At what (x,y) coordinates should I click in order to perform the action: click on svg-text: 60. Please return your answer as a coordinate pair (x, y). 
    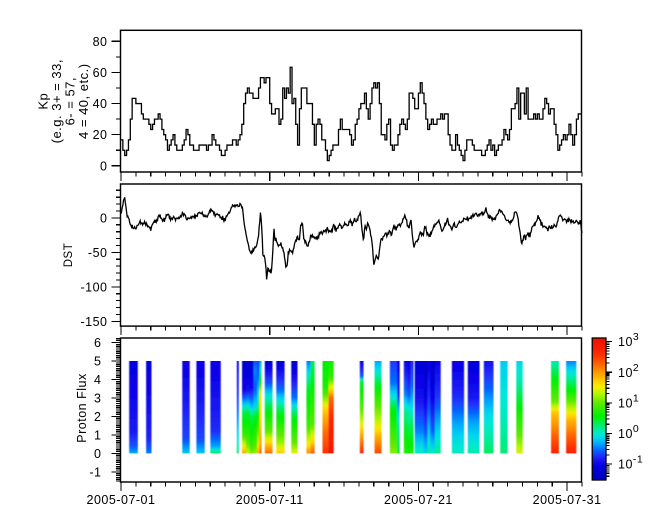
    Looking at the image, I should click on (100, 73).